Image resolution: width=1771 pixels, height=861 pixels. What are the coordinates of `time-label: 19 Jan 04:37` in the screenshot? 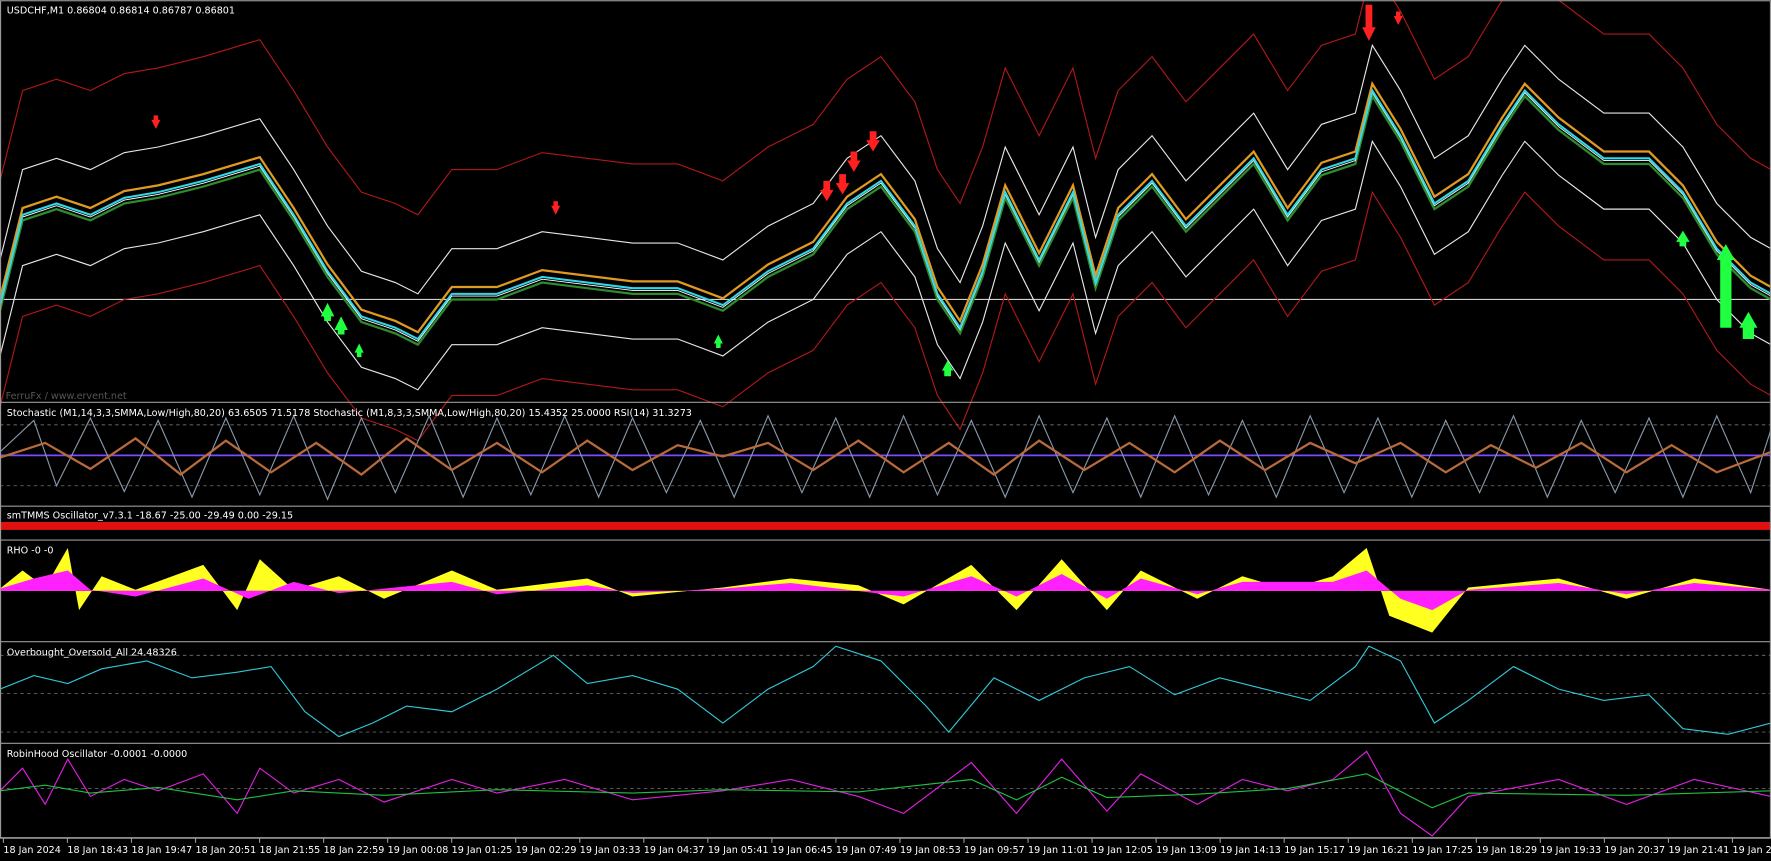 It's located at (674, 850).